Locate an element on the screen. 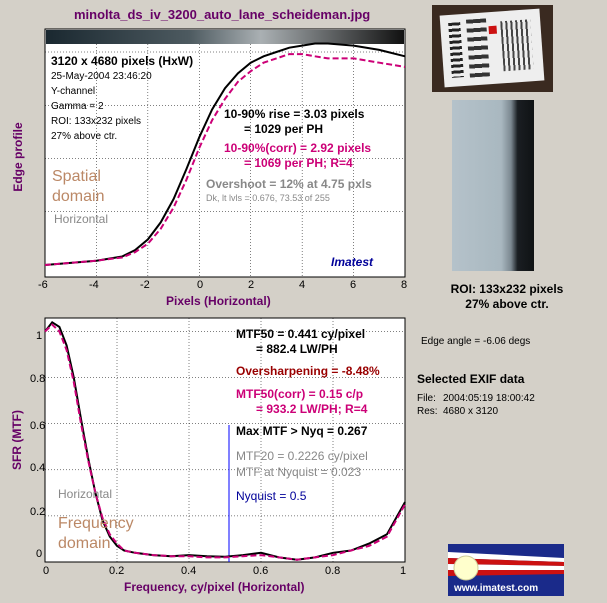  overshoot-label: Overshoot = 12% at 4.75 pxls is located at coordinates (289, 184).